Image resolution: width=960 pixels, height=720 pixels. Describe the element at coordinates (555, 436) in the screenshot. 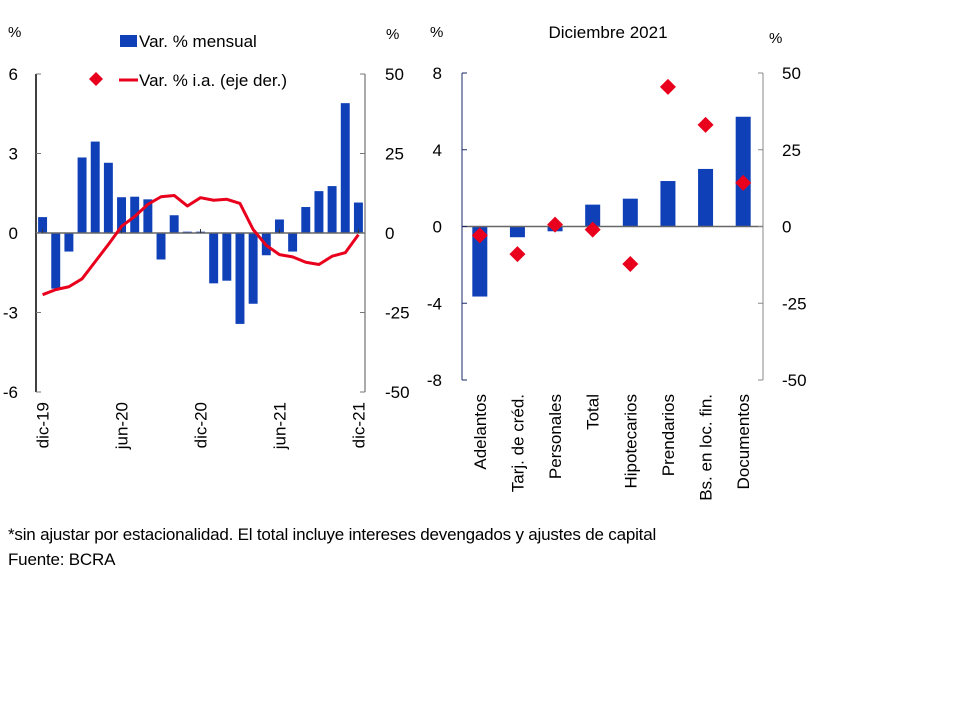

I see `category-label: Personales` at that location.